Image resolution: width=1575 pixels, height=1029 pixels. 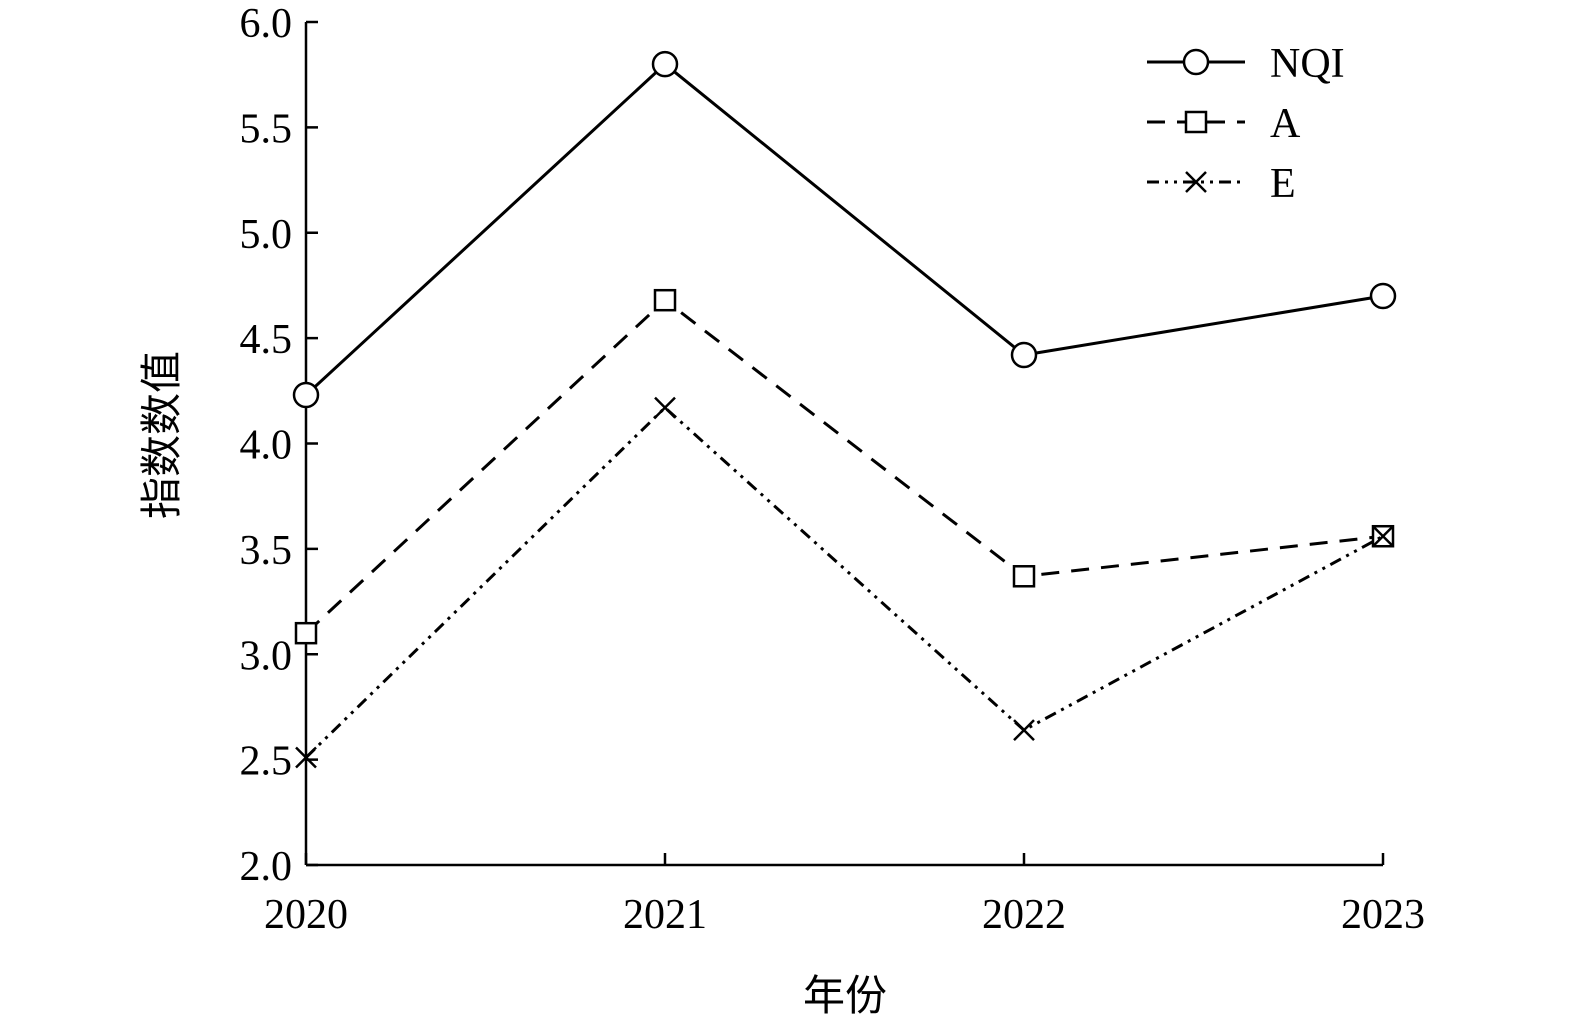 I want to click on y-tick-label: 5.0, so click(x=266, y=235).